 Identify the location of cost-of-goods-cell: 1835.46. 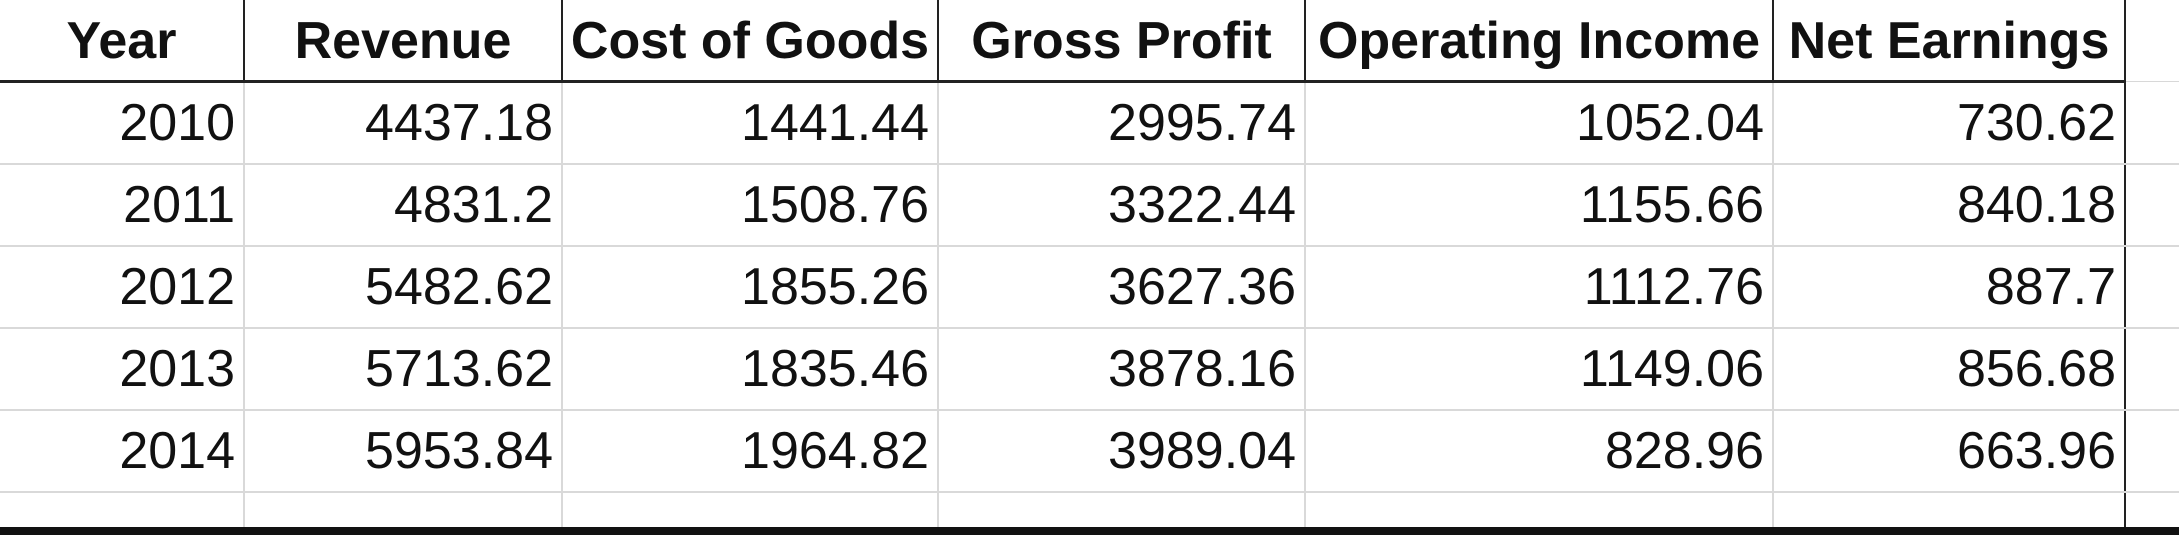
(749, 369).